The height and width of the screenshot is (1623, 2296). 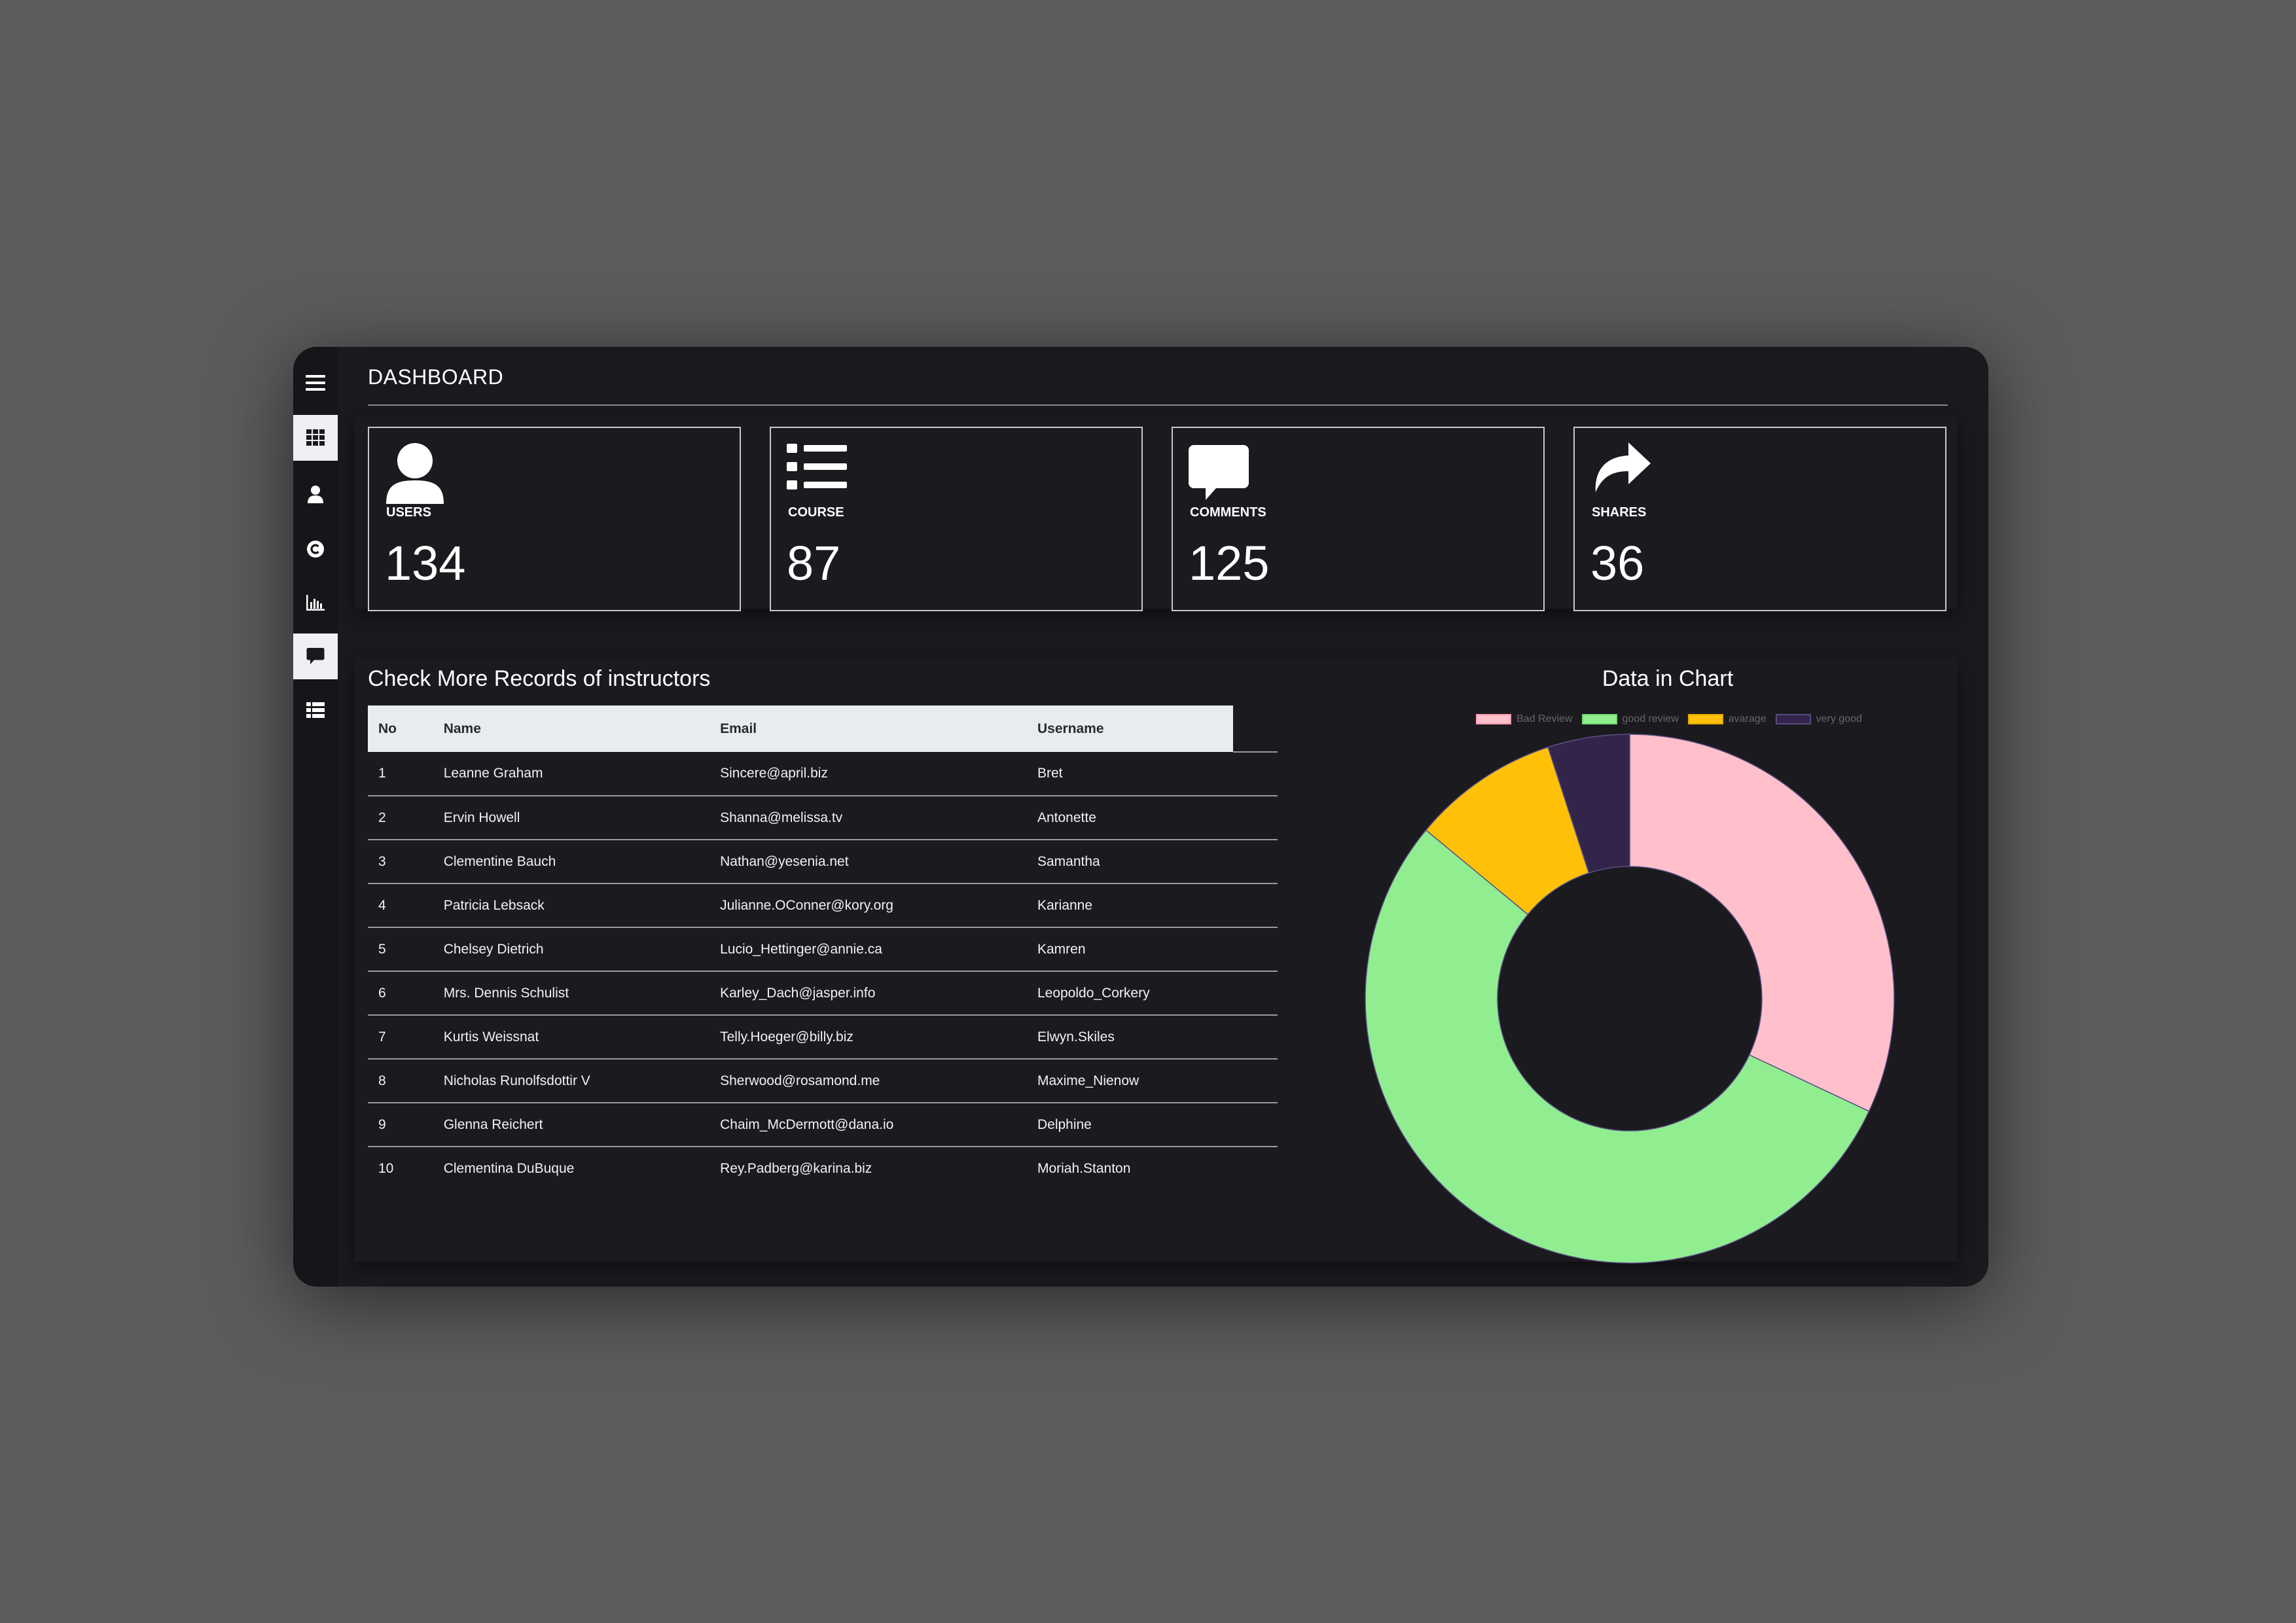 What do you see at coordinates (571, 1081) in the screenshot?
I see `cell-name: Nicholas Runolfsdottir V` at bounding box center [571, 1081].